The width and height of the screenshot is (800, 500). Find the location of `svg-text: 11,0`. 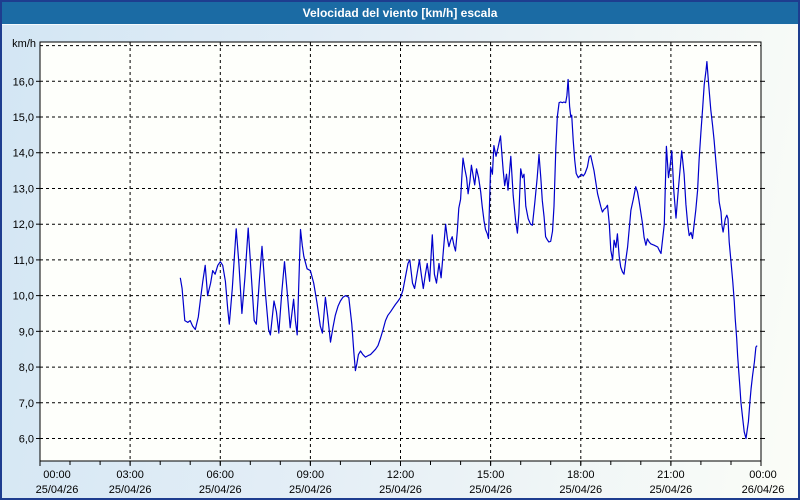

svg-text: 11,0 is located at coordinates (23, 261).